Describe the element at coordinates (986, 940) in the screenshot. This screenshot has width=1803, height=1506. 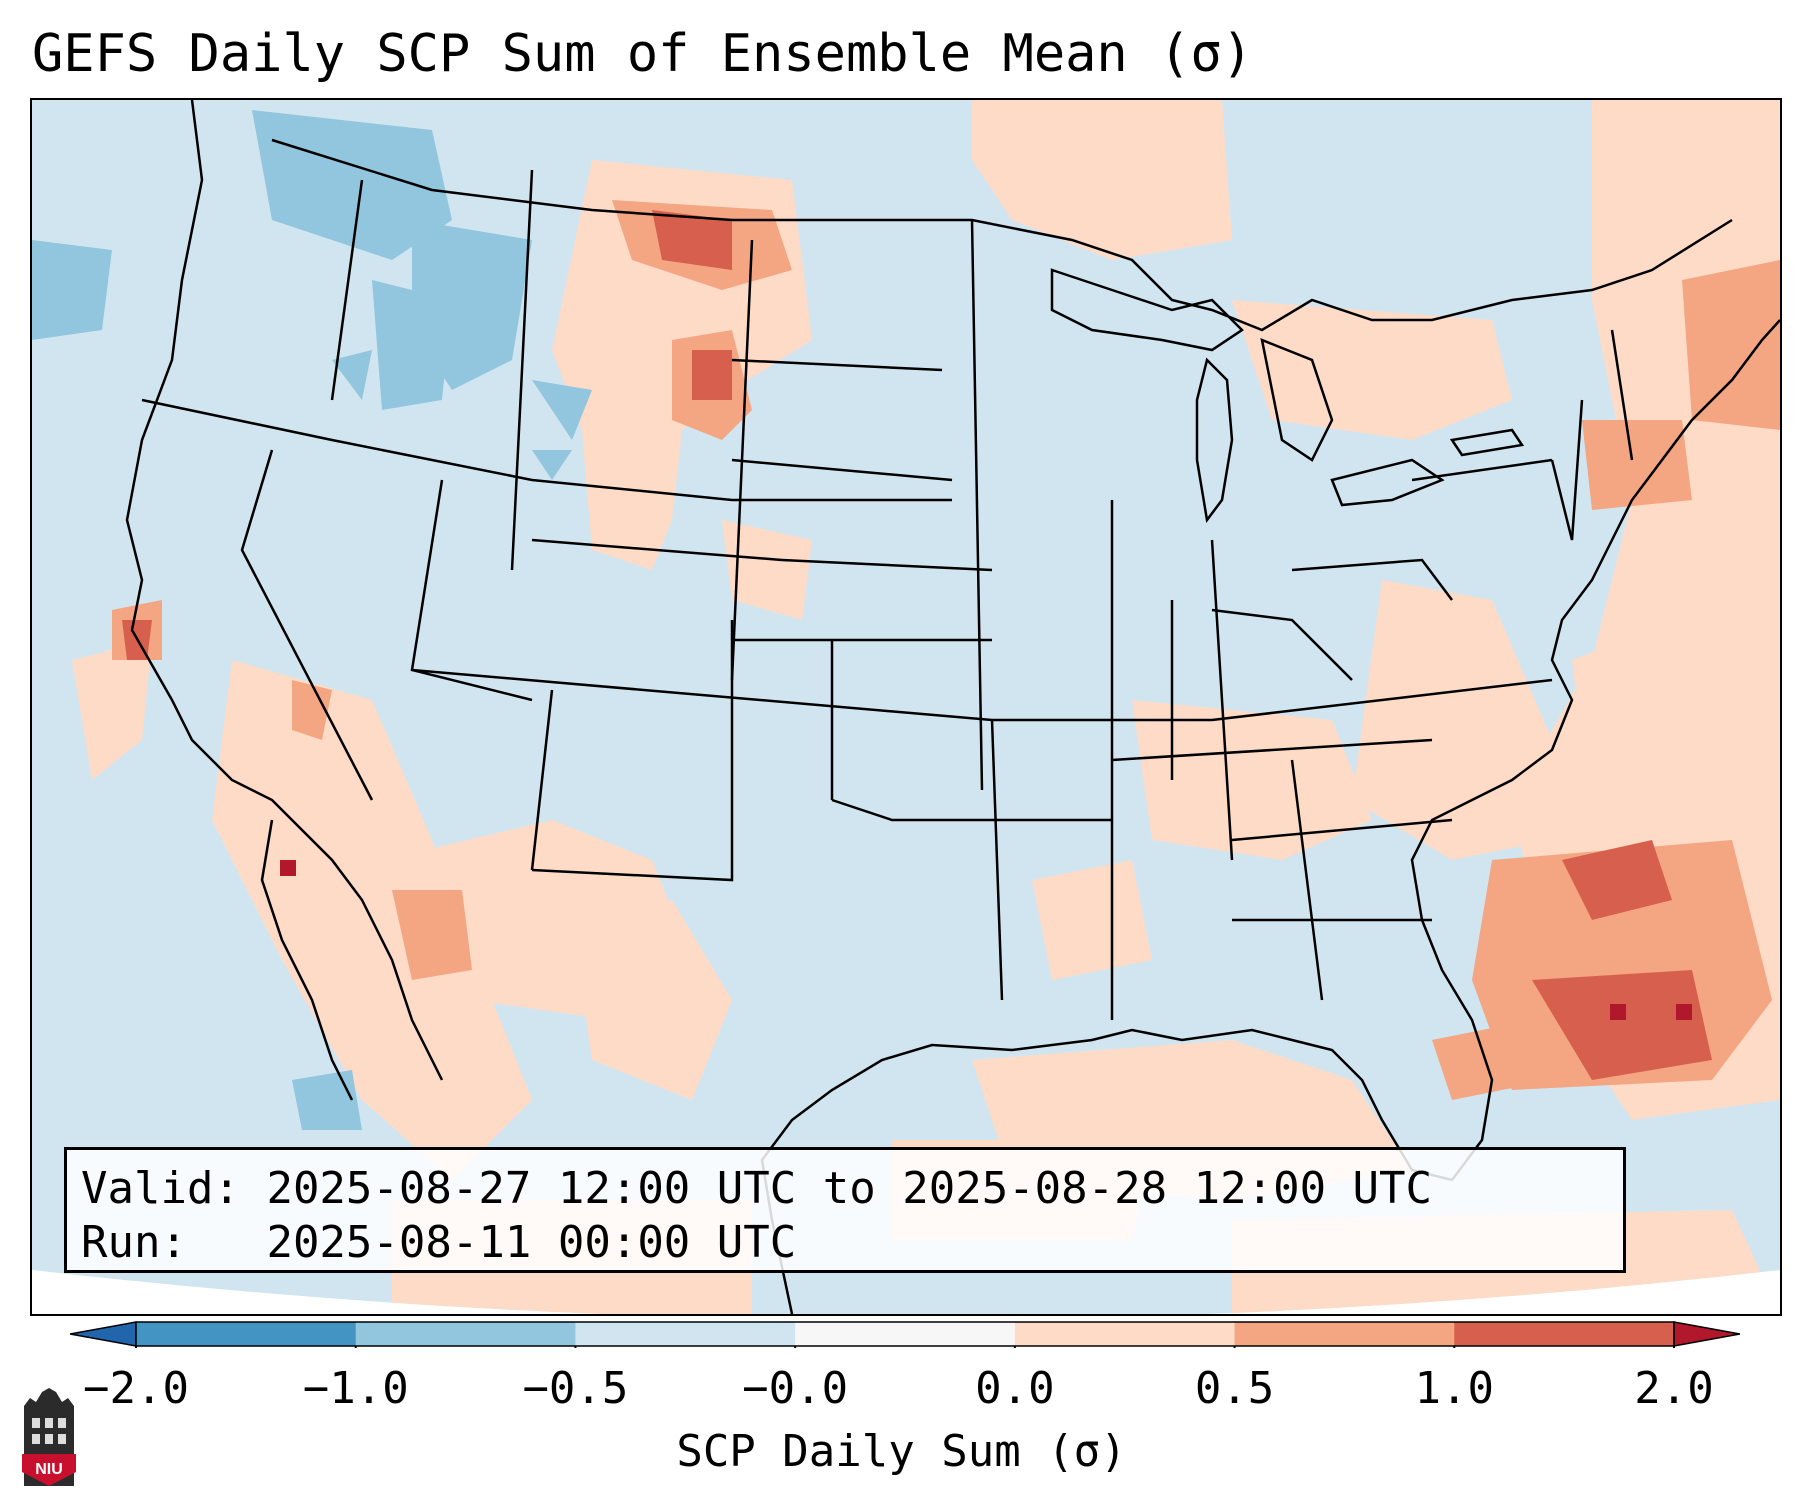
I see `anomaly-max-positive` at that location.